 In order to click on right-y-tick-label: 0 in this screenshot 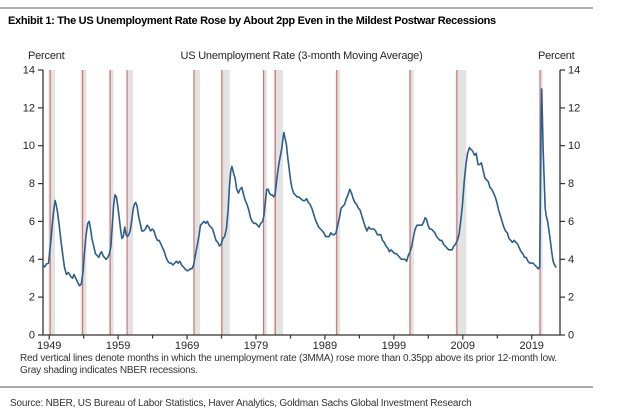, I will do `click(571, 336)`.